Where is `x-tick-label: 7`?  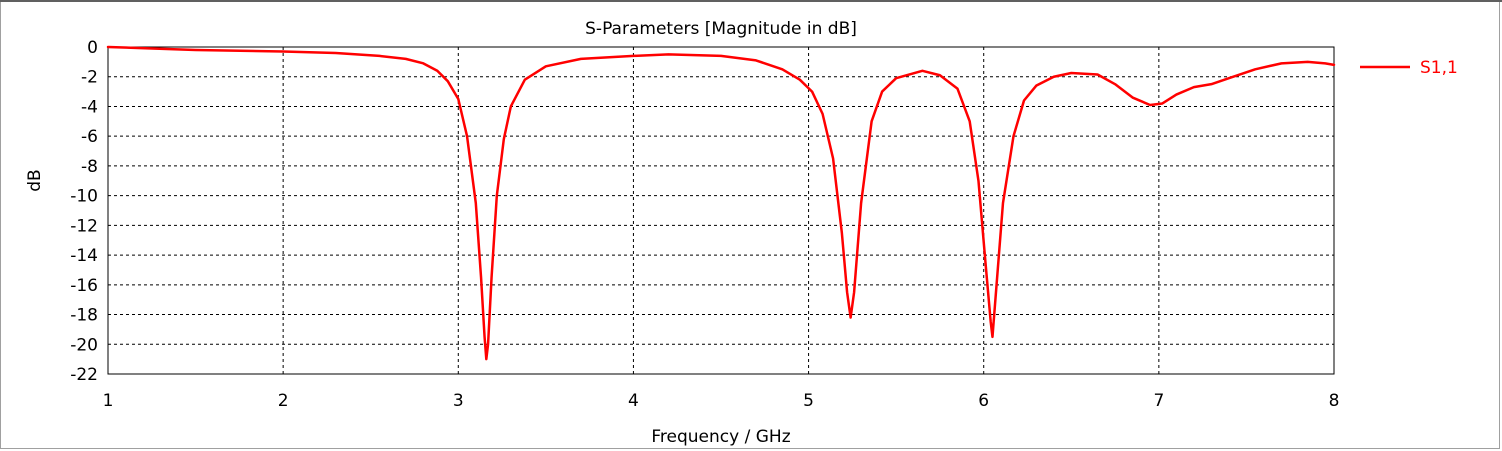 x-tick-label: 7 is located at coordinates (1158, 401).